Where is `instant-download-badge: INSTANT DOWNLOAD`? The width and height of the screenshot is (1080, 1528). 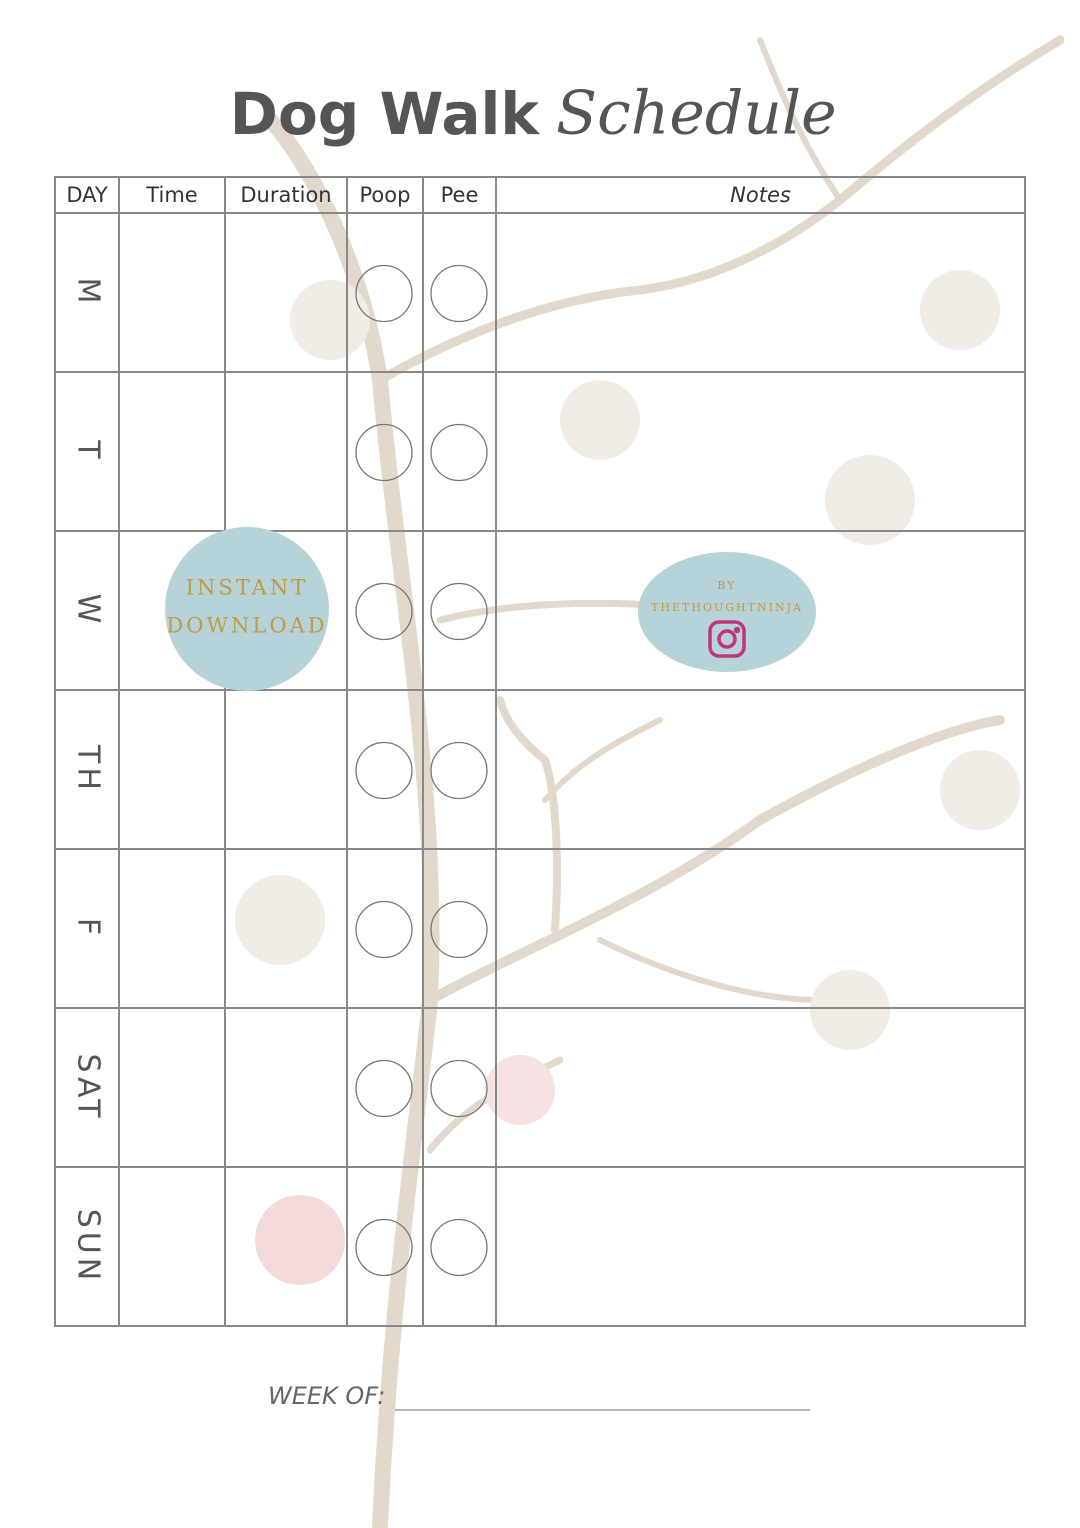 instant-download-badge: INSTANT DOWNLOAD is located at coordinates (247, 609).